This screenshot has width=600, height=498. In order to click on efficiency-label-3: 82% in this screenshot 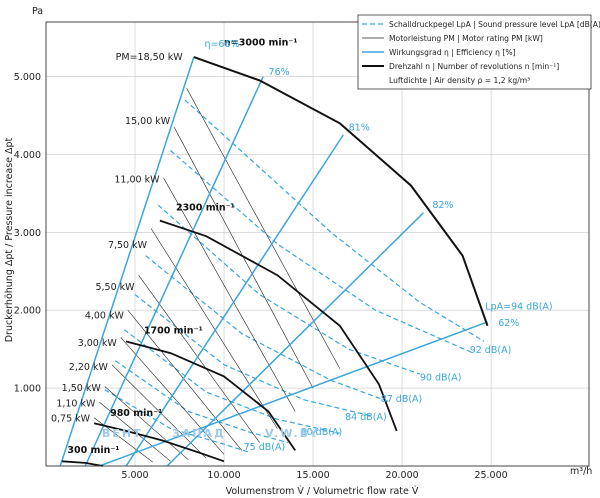, I will do `click(442, 205)`.